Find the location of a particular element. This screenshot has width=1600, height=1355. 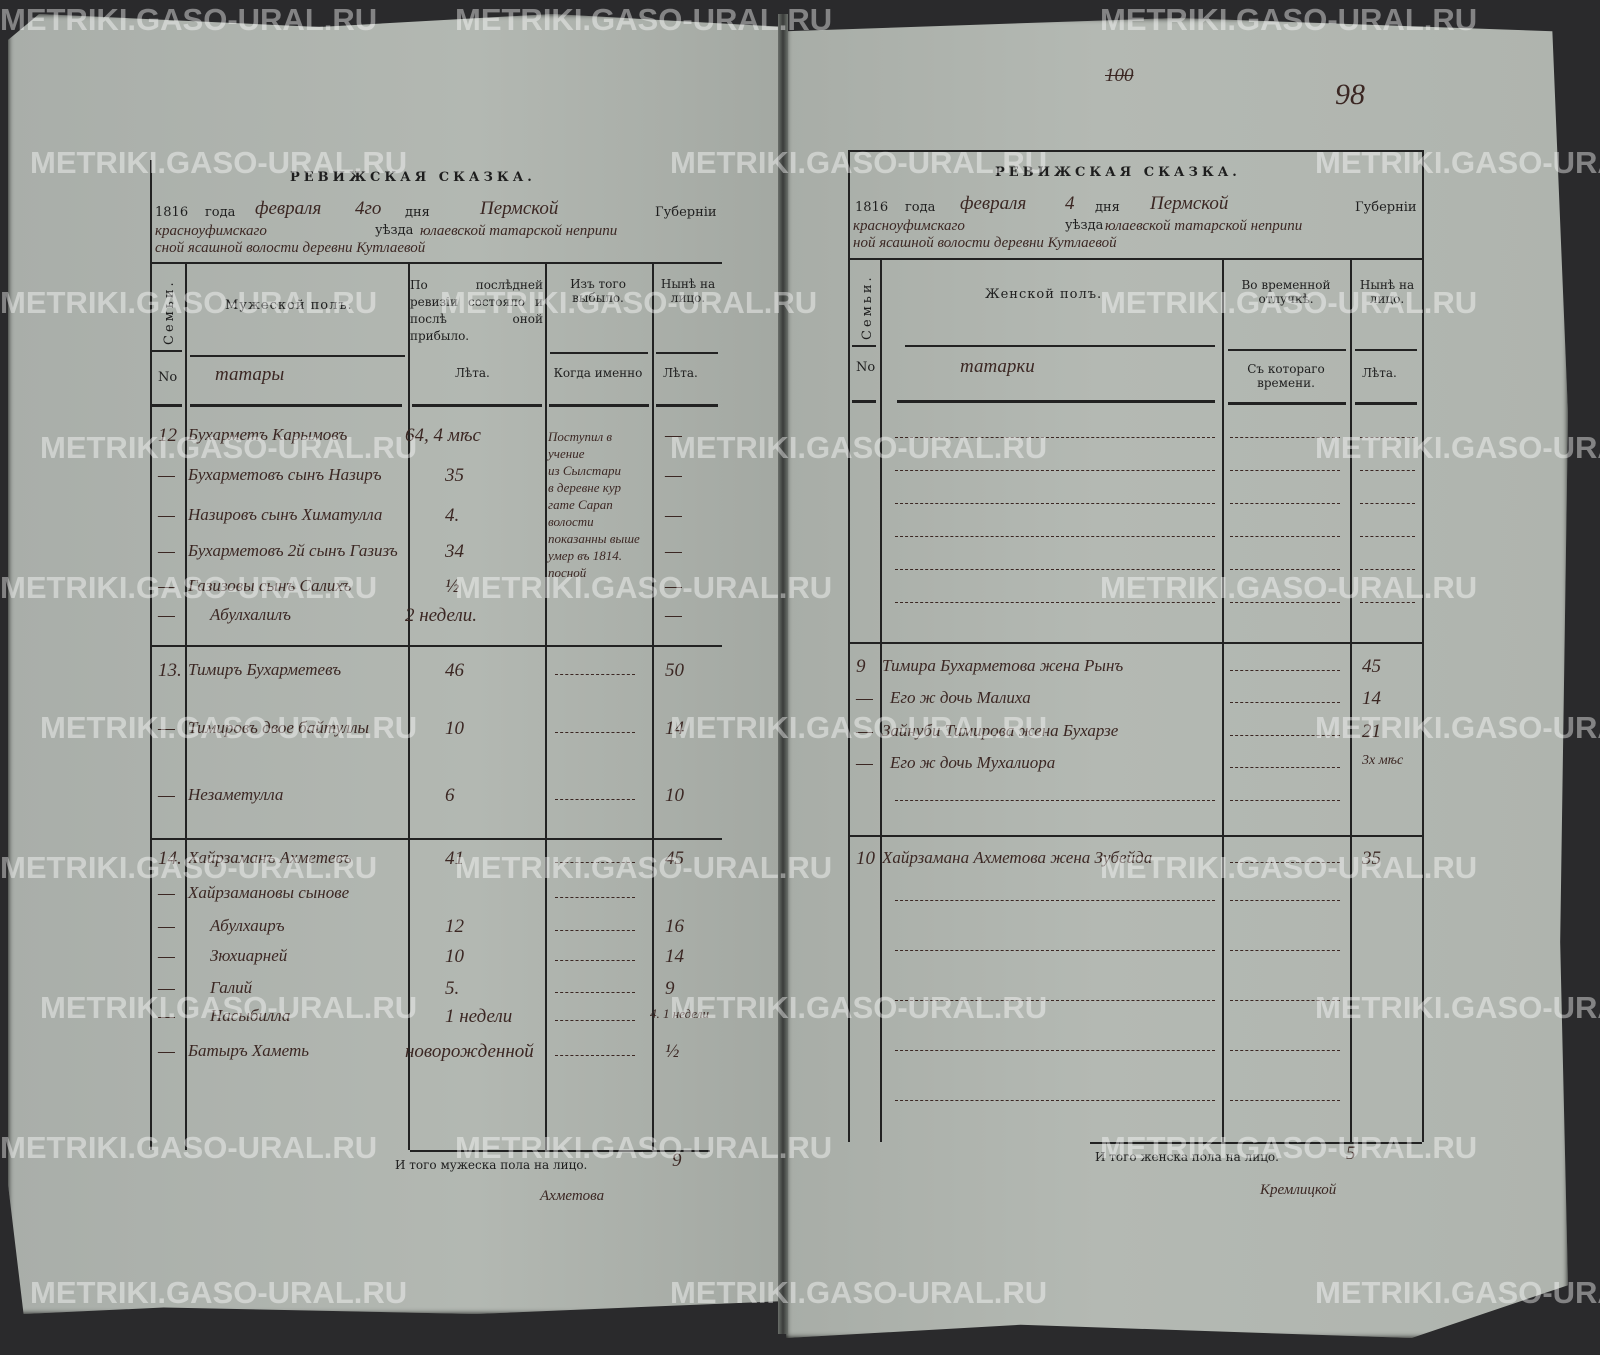

age-present: 4. 1 недели is located at coordinates (679, 1013).